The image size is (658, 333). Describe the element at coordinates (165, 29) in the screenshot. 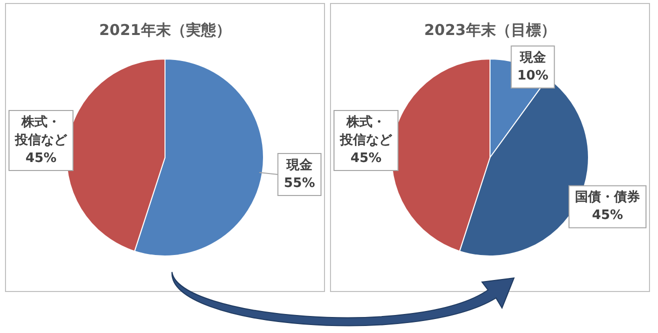

I see `chart-title: 2021年末（実態）` at that location.